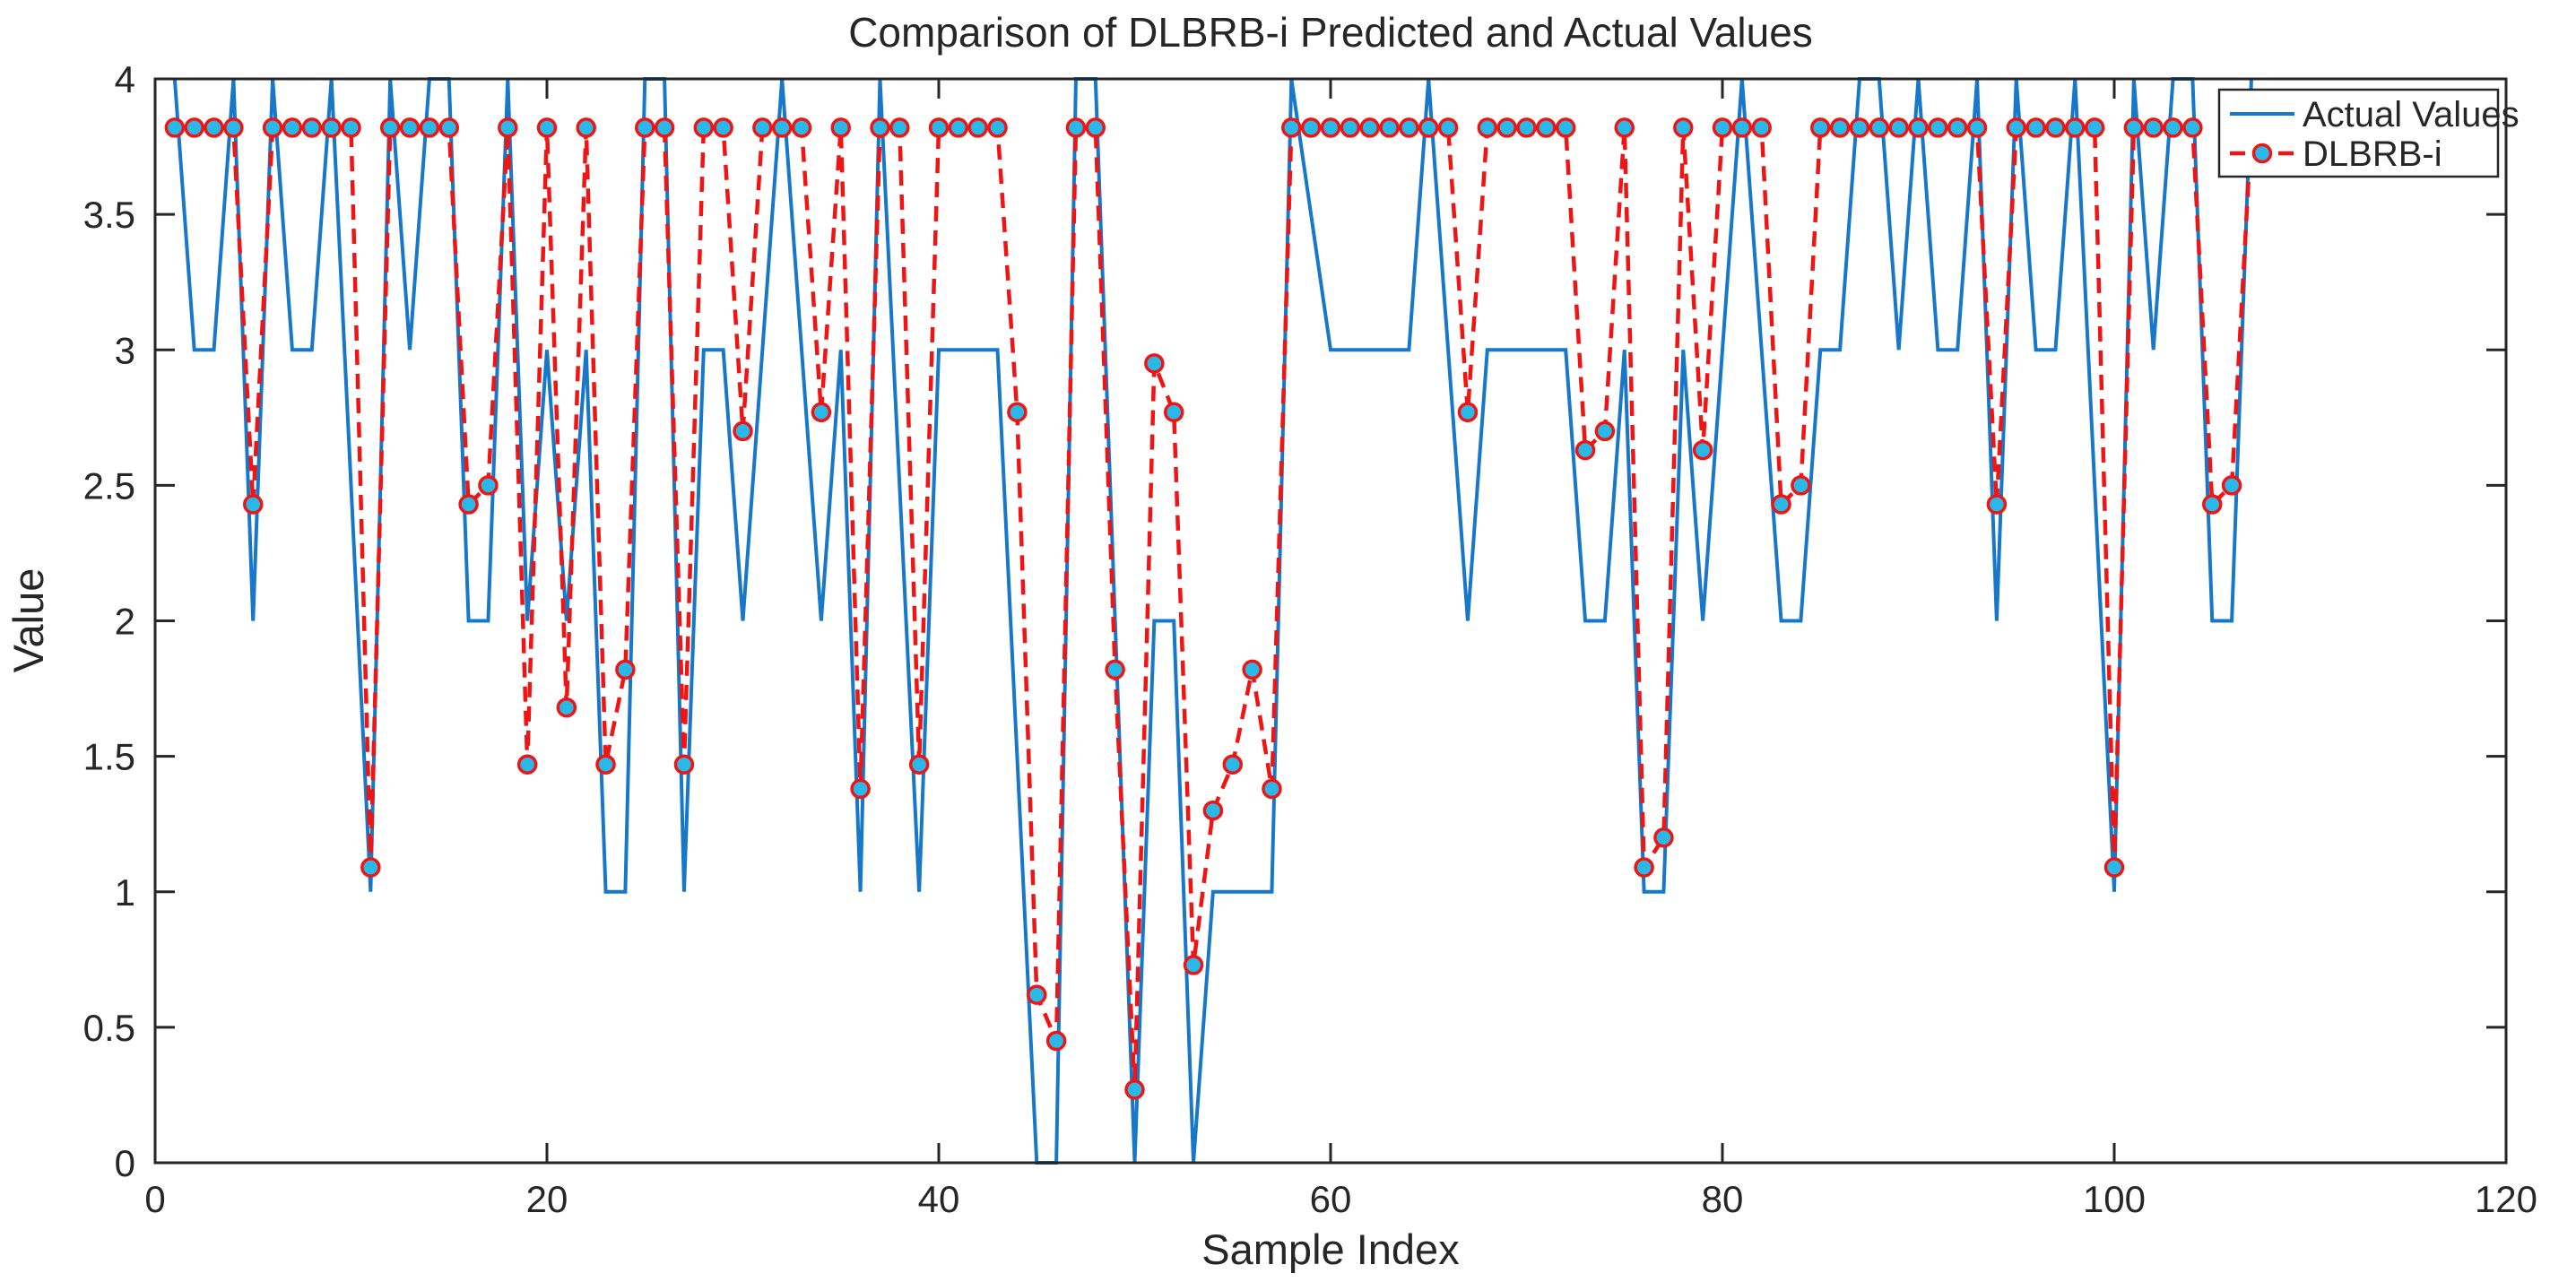 This screenshot has width=2576, height=1282. I want to click on y-tick-label: 1.5, so click(109, 757).